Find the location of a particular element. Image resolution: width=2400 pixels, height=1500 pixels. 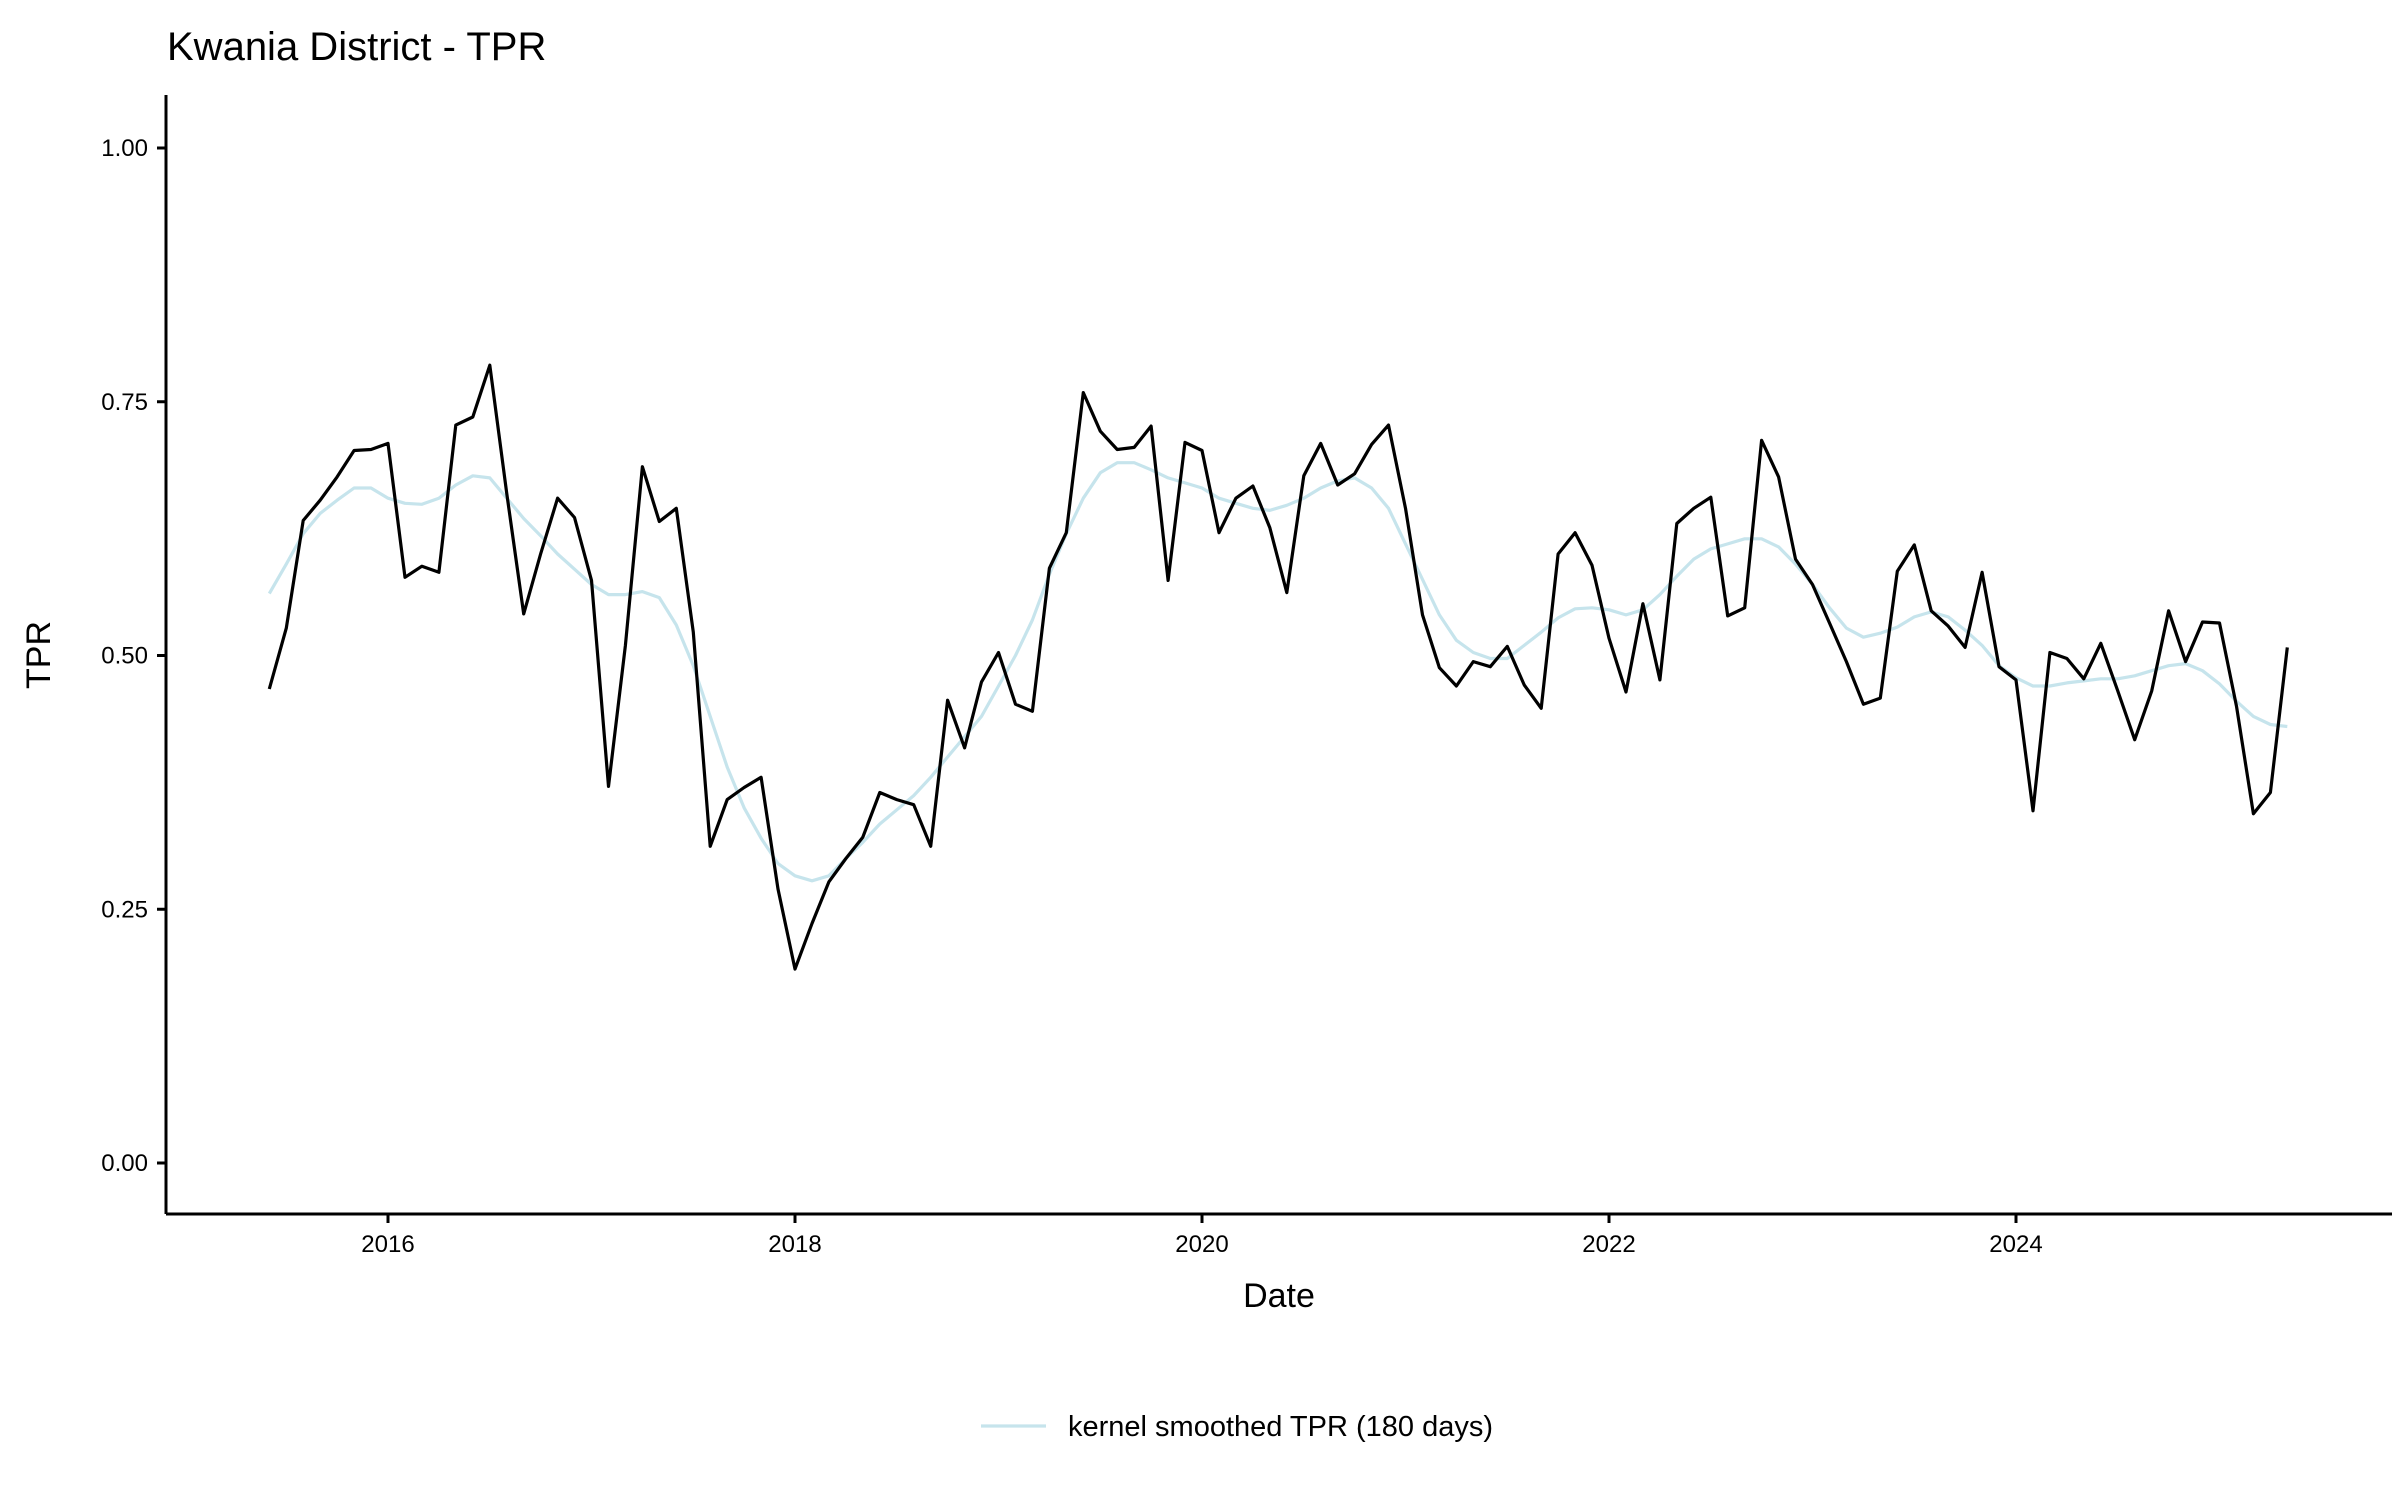

x-tick-label: 2018 is located at coordinates (794, 1244).